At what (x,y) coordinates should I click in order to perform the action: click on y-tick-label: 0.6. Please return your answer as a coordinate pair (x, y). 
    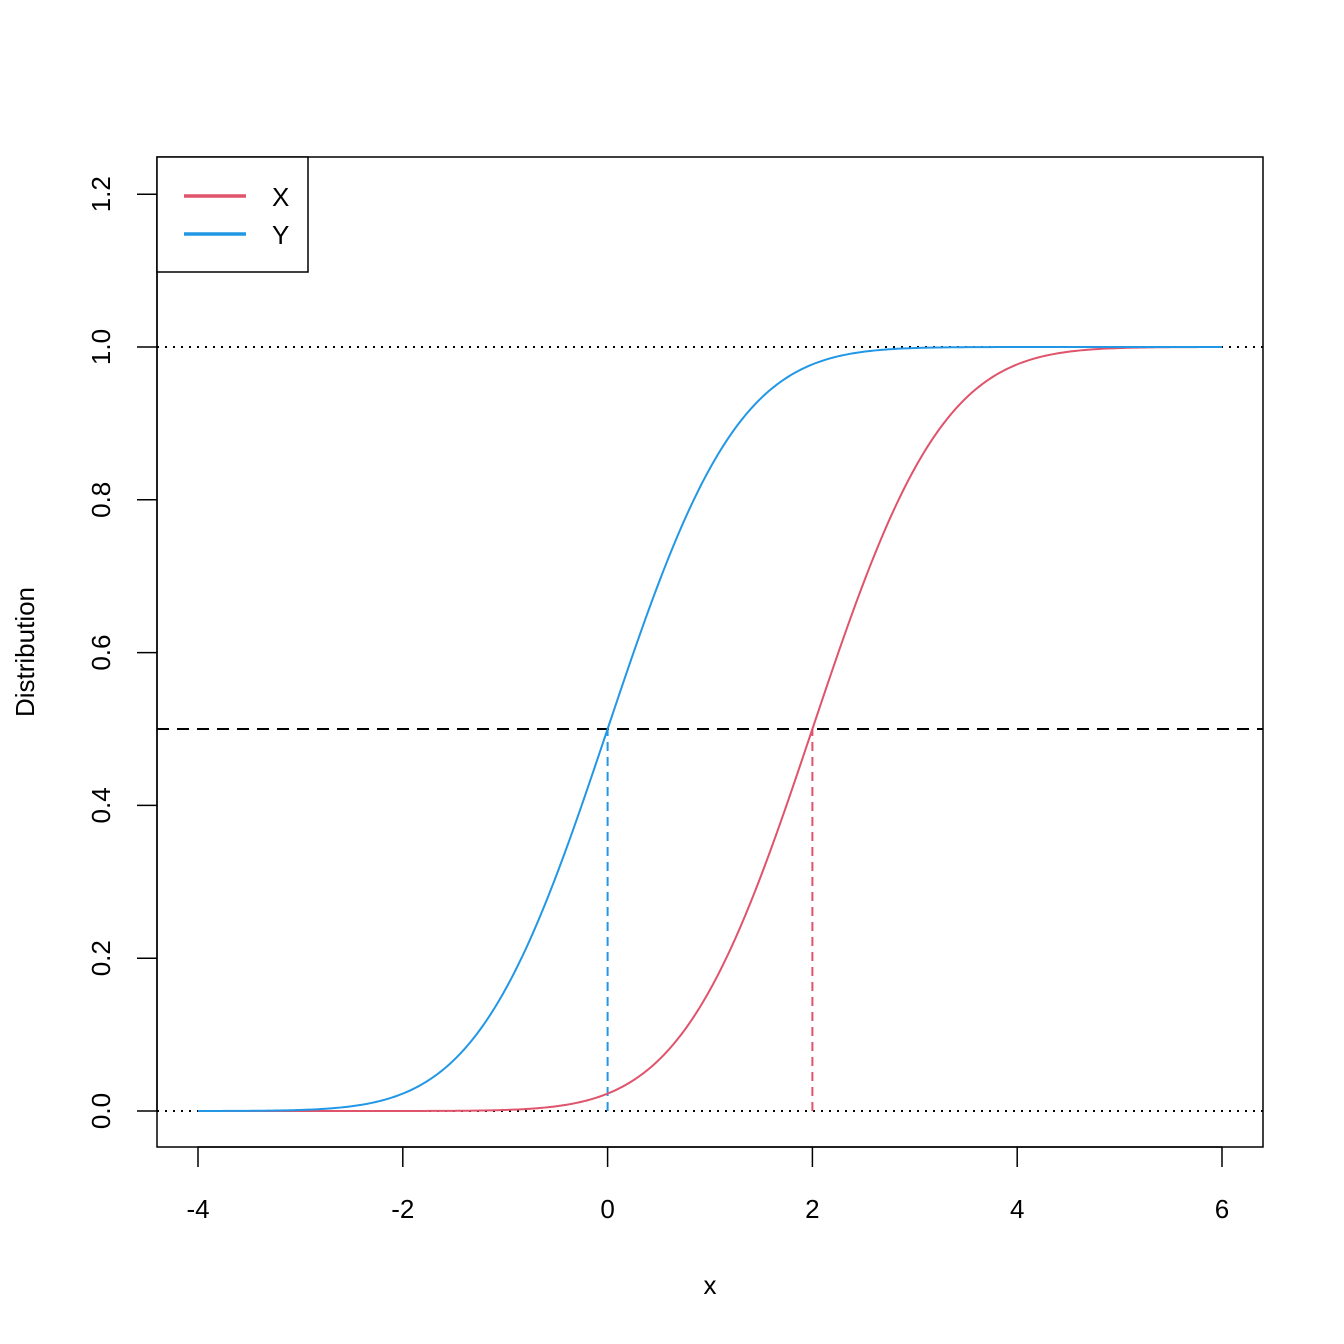
    Looking at the image, I should click on (101, 653).